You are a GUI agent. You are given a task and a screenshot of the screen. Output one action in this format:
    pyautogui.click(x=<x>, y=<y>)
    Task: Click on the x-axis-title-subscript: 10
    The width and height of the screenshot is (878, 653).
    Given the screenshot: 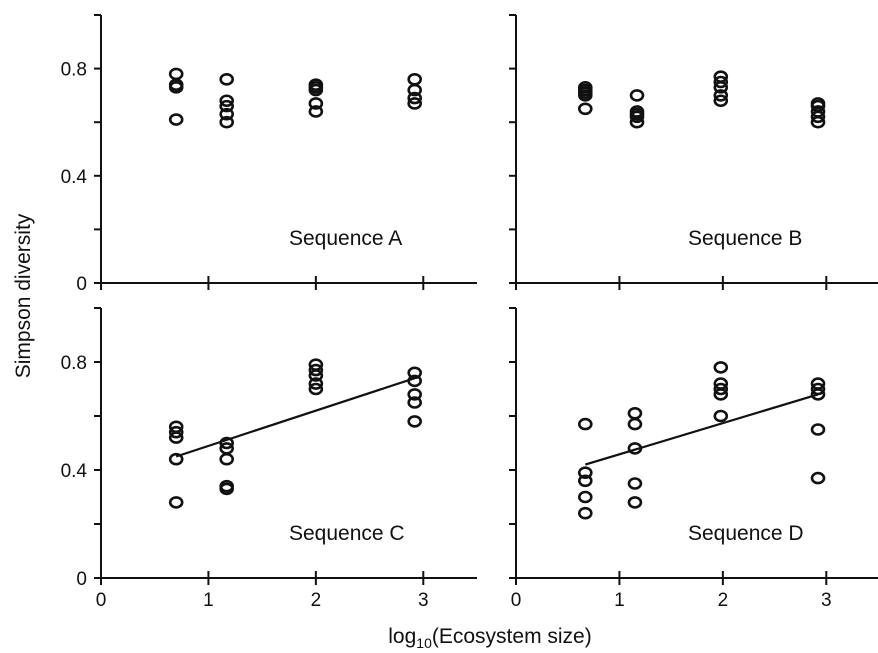 What is the action you would take?
    pyautogui.click(x=424, y=643)
    